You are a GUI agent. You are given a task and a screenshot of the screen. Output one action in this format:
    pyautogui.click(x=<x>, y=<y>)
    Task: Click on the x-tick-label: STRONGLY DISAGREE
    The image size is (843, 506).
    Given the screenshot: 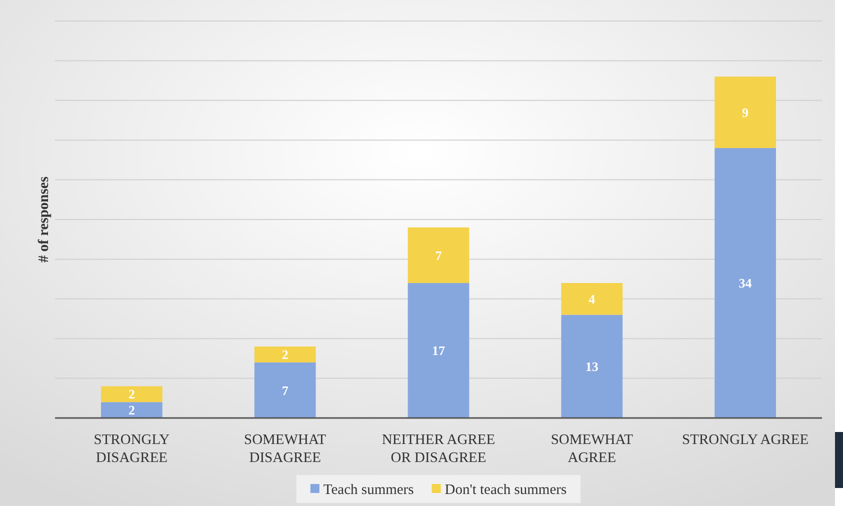 What is the action you would take?
    pyautogui.click(x=132, y=449)
    